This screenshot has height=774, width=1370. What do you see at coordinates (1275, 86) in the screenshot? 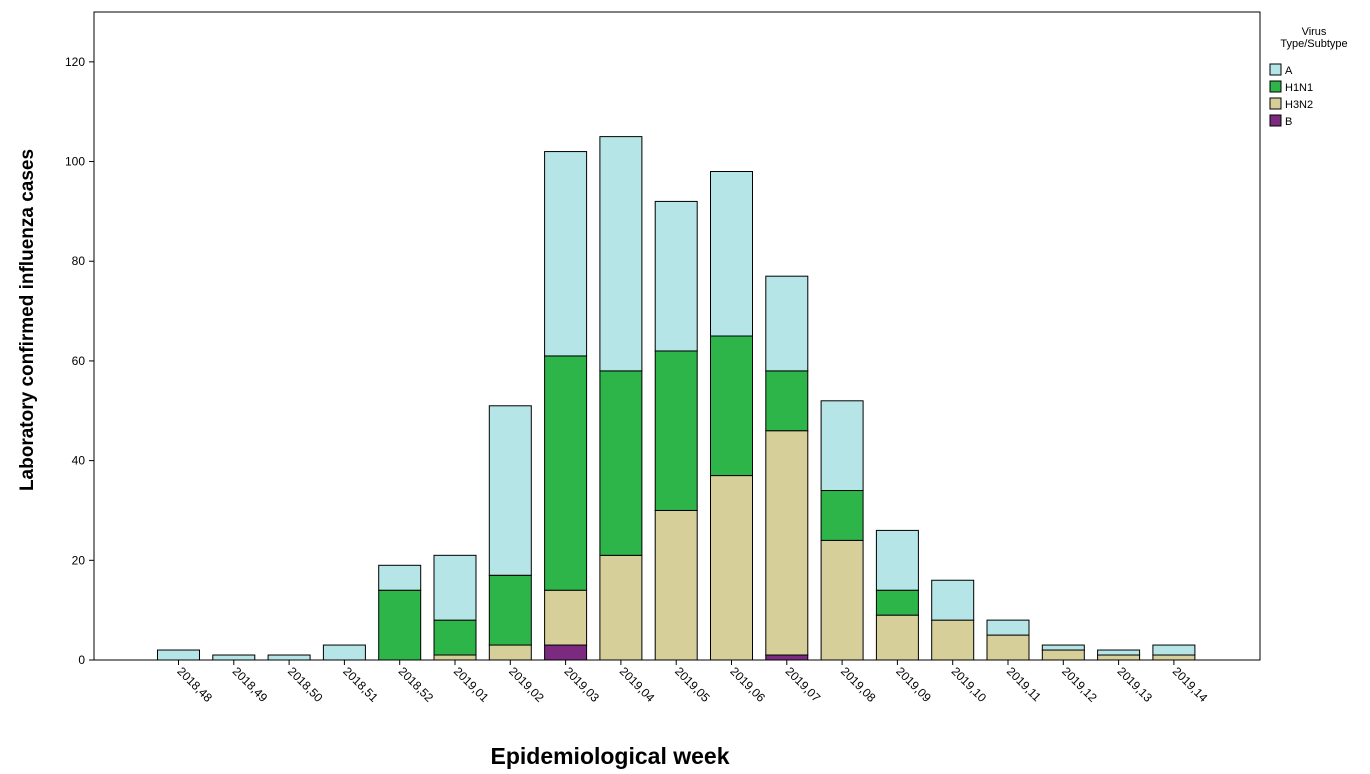
I see `legend-swatch-h1n1` at bounding box center [1275, 86].